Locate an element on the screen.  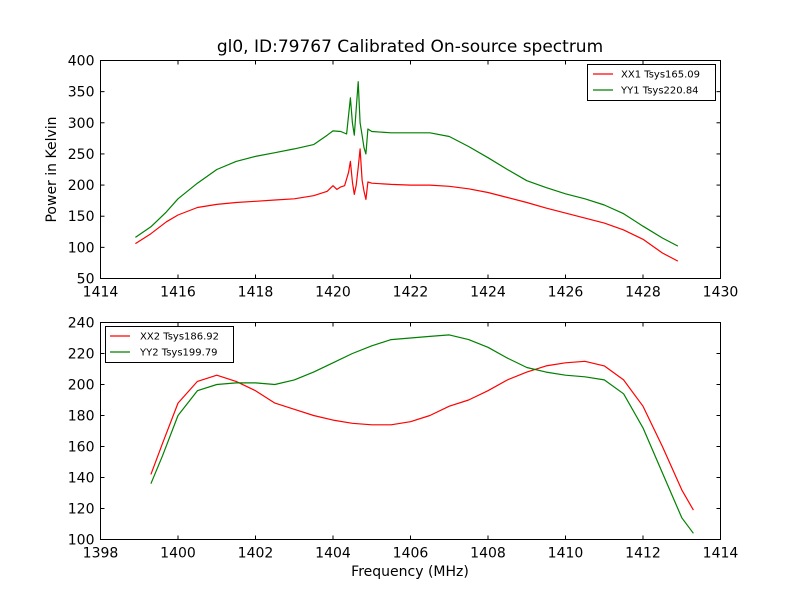
top-x-tick-label: 1422 is located at coordinates (411, 293).